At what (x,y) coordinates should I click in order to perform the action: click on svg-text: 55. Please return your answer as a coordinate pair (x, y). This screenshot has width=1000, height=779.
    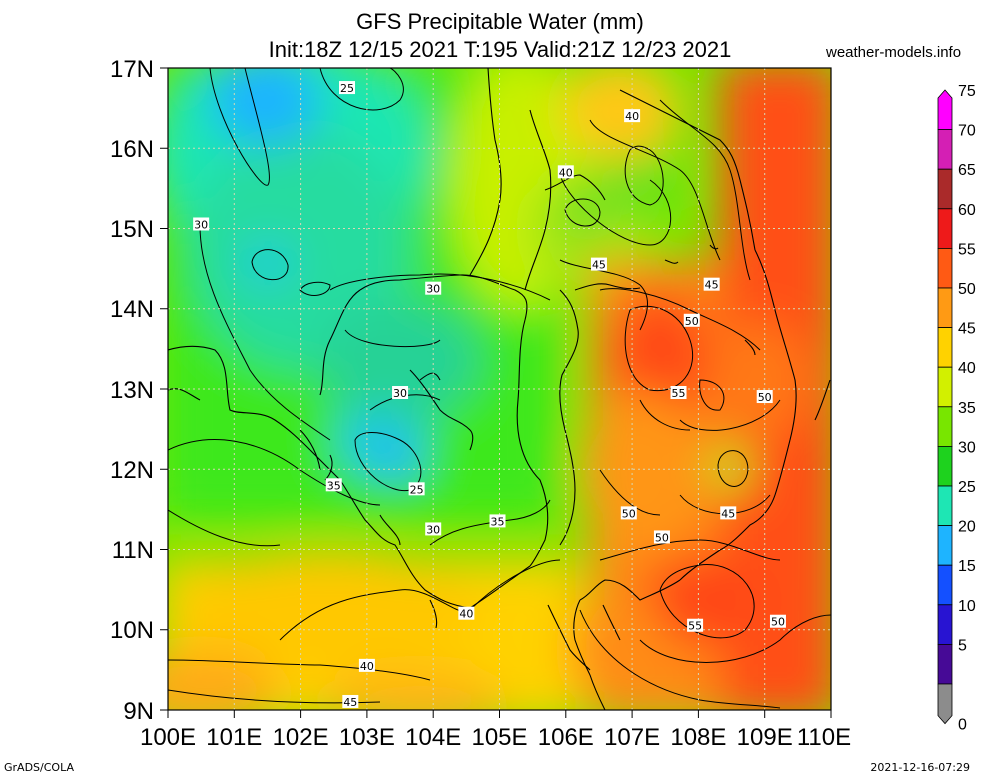
    Looking at the image, I should click on (695, 626).